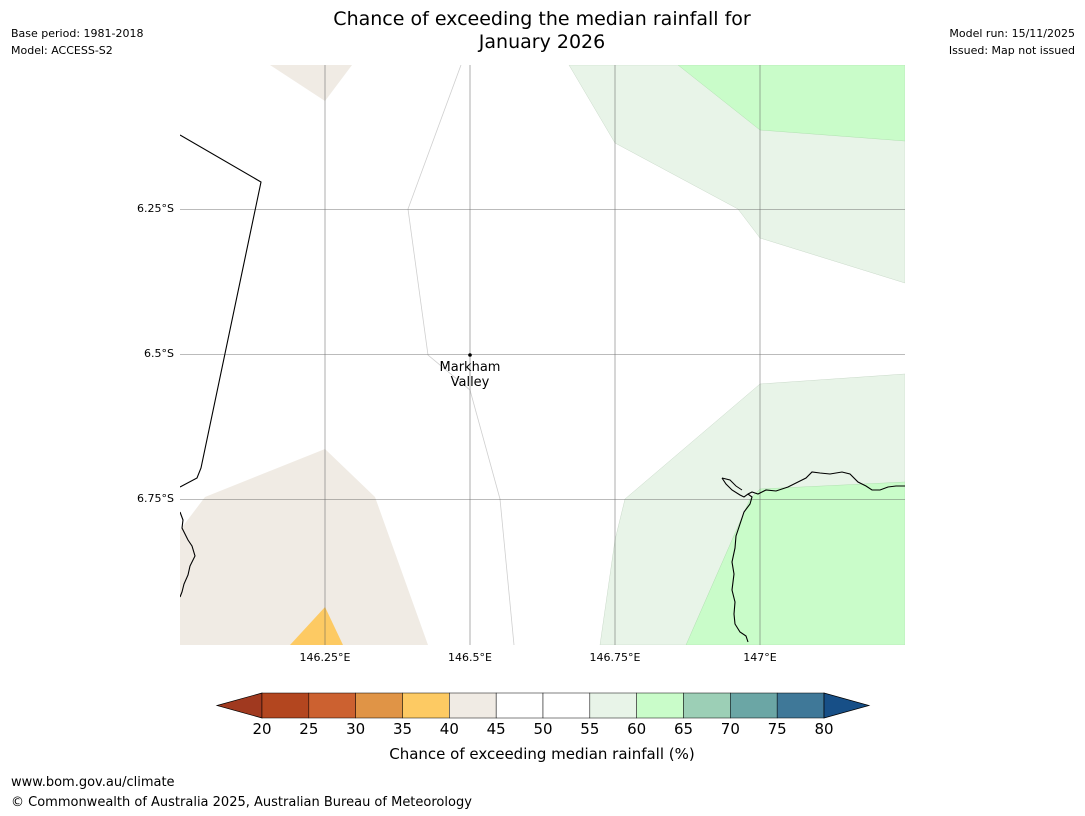  I want to click on lat-label-6-75: 6.75°S, so click(155, 498).